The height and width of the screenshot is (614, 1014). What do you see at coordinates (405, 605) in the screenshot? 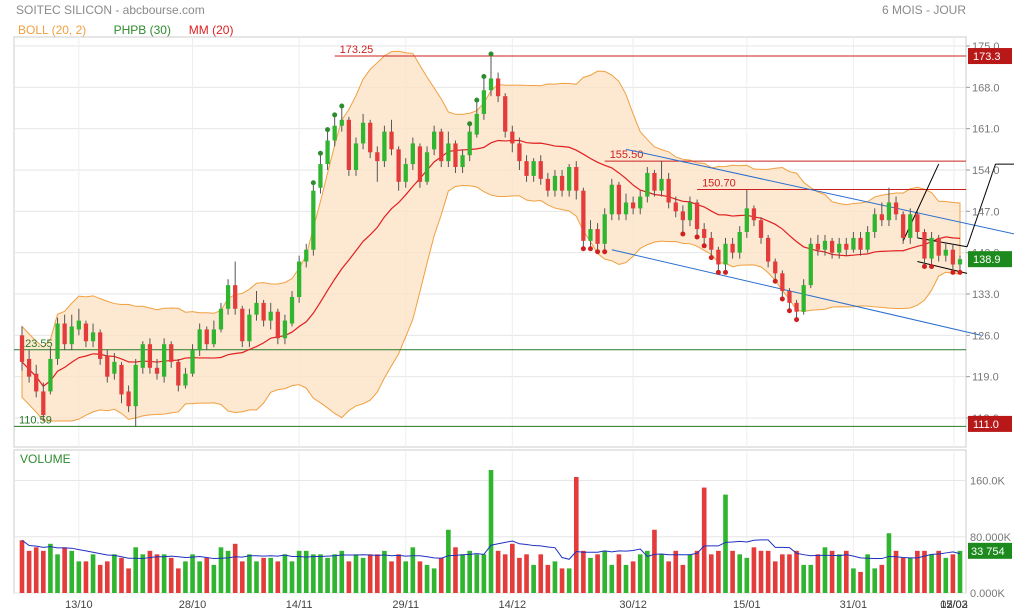
I see `x-tick-label: 29/11` at bounding box center [405, 605].